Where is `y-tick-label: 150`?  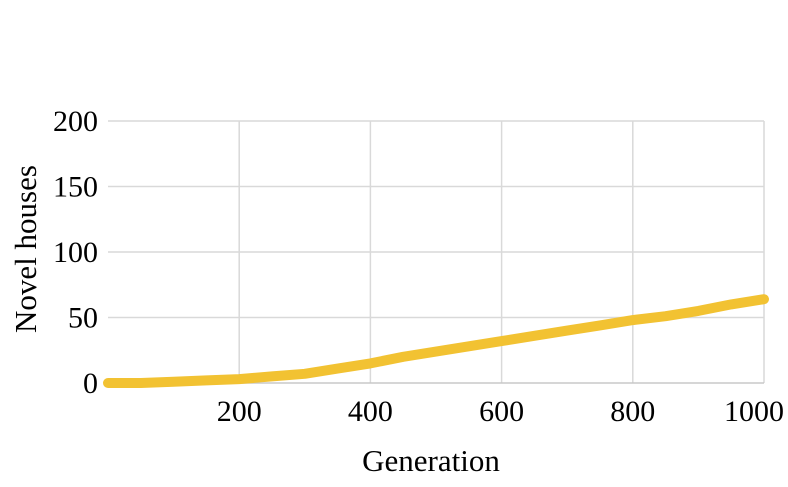
y-tick-label: 150 is located at coordinates (75, 187).